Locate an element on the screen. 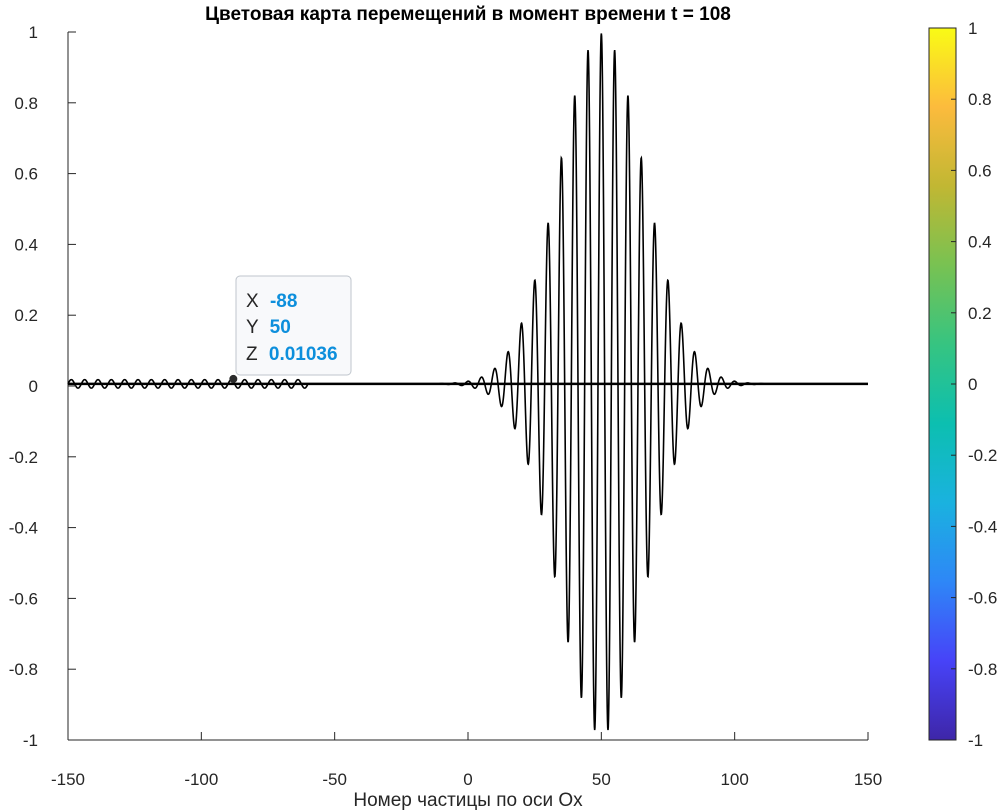 Image resolution: width=1004 pixels, height=812 pixels. x-tick-label: 50 is located at coordinates (601, 779).